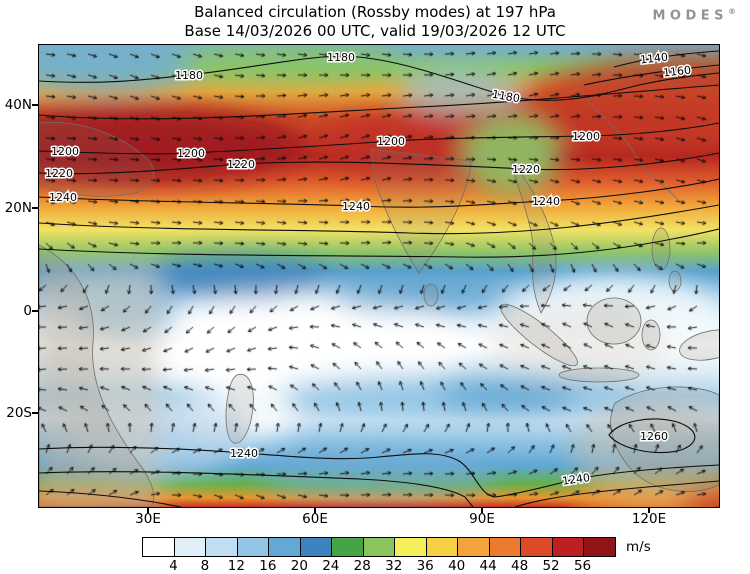 The height and width of the screenshot is (574, 750). I want to click on colorbar-tick-label: 40, so click(457, 566).